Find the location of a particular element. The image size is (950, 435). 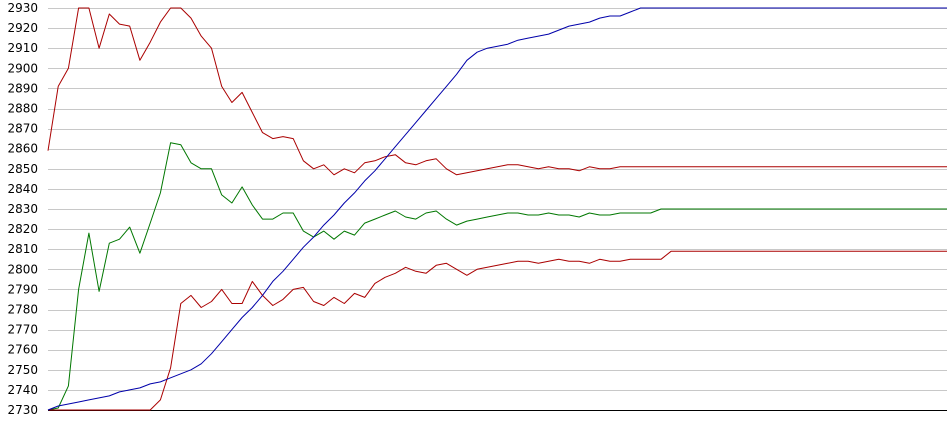

y-tick-label: 2740 is located at coordinates (22, 390).